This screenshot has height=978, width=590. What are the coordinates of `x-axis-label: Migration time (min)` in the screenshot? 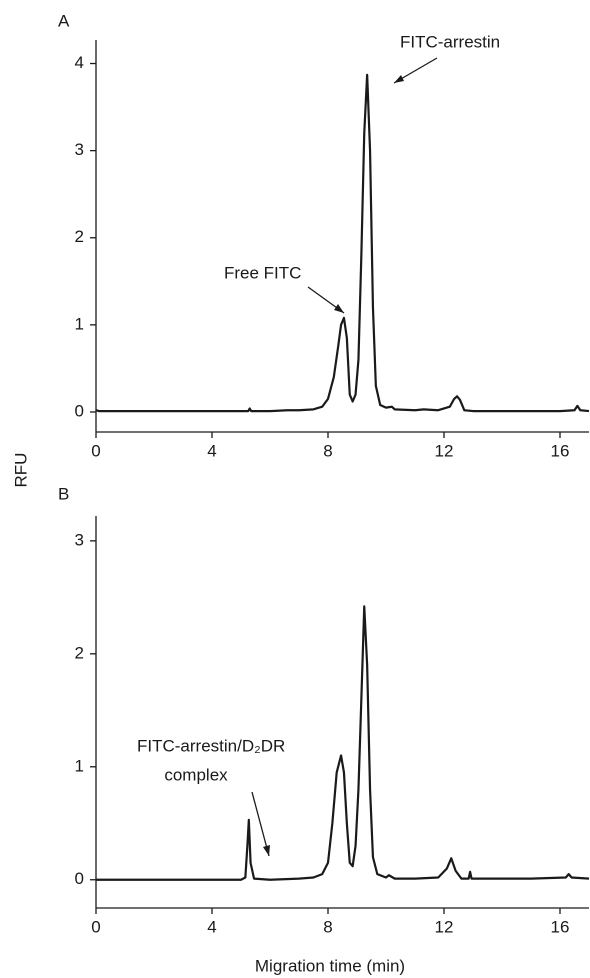 It's located at (330, 965).